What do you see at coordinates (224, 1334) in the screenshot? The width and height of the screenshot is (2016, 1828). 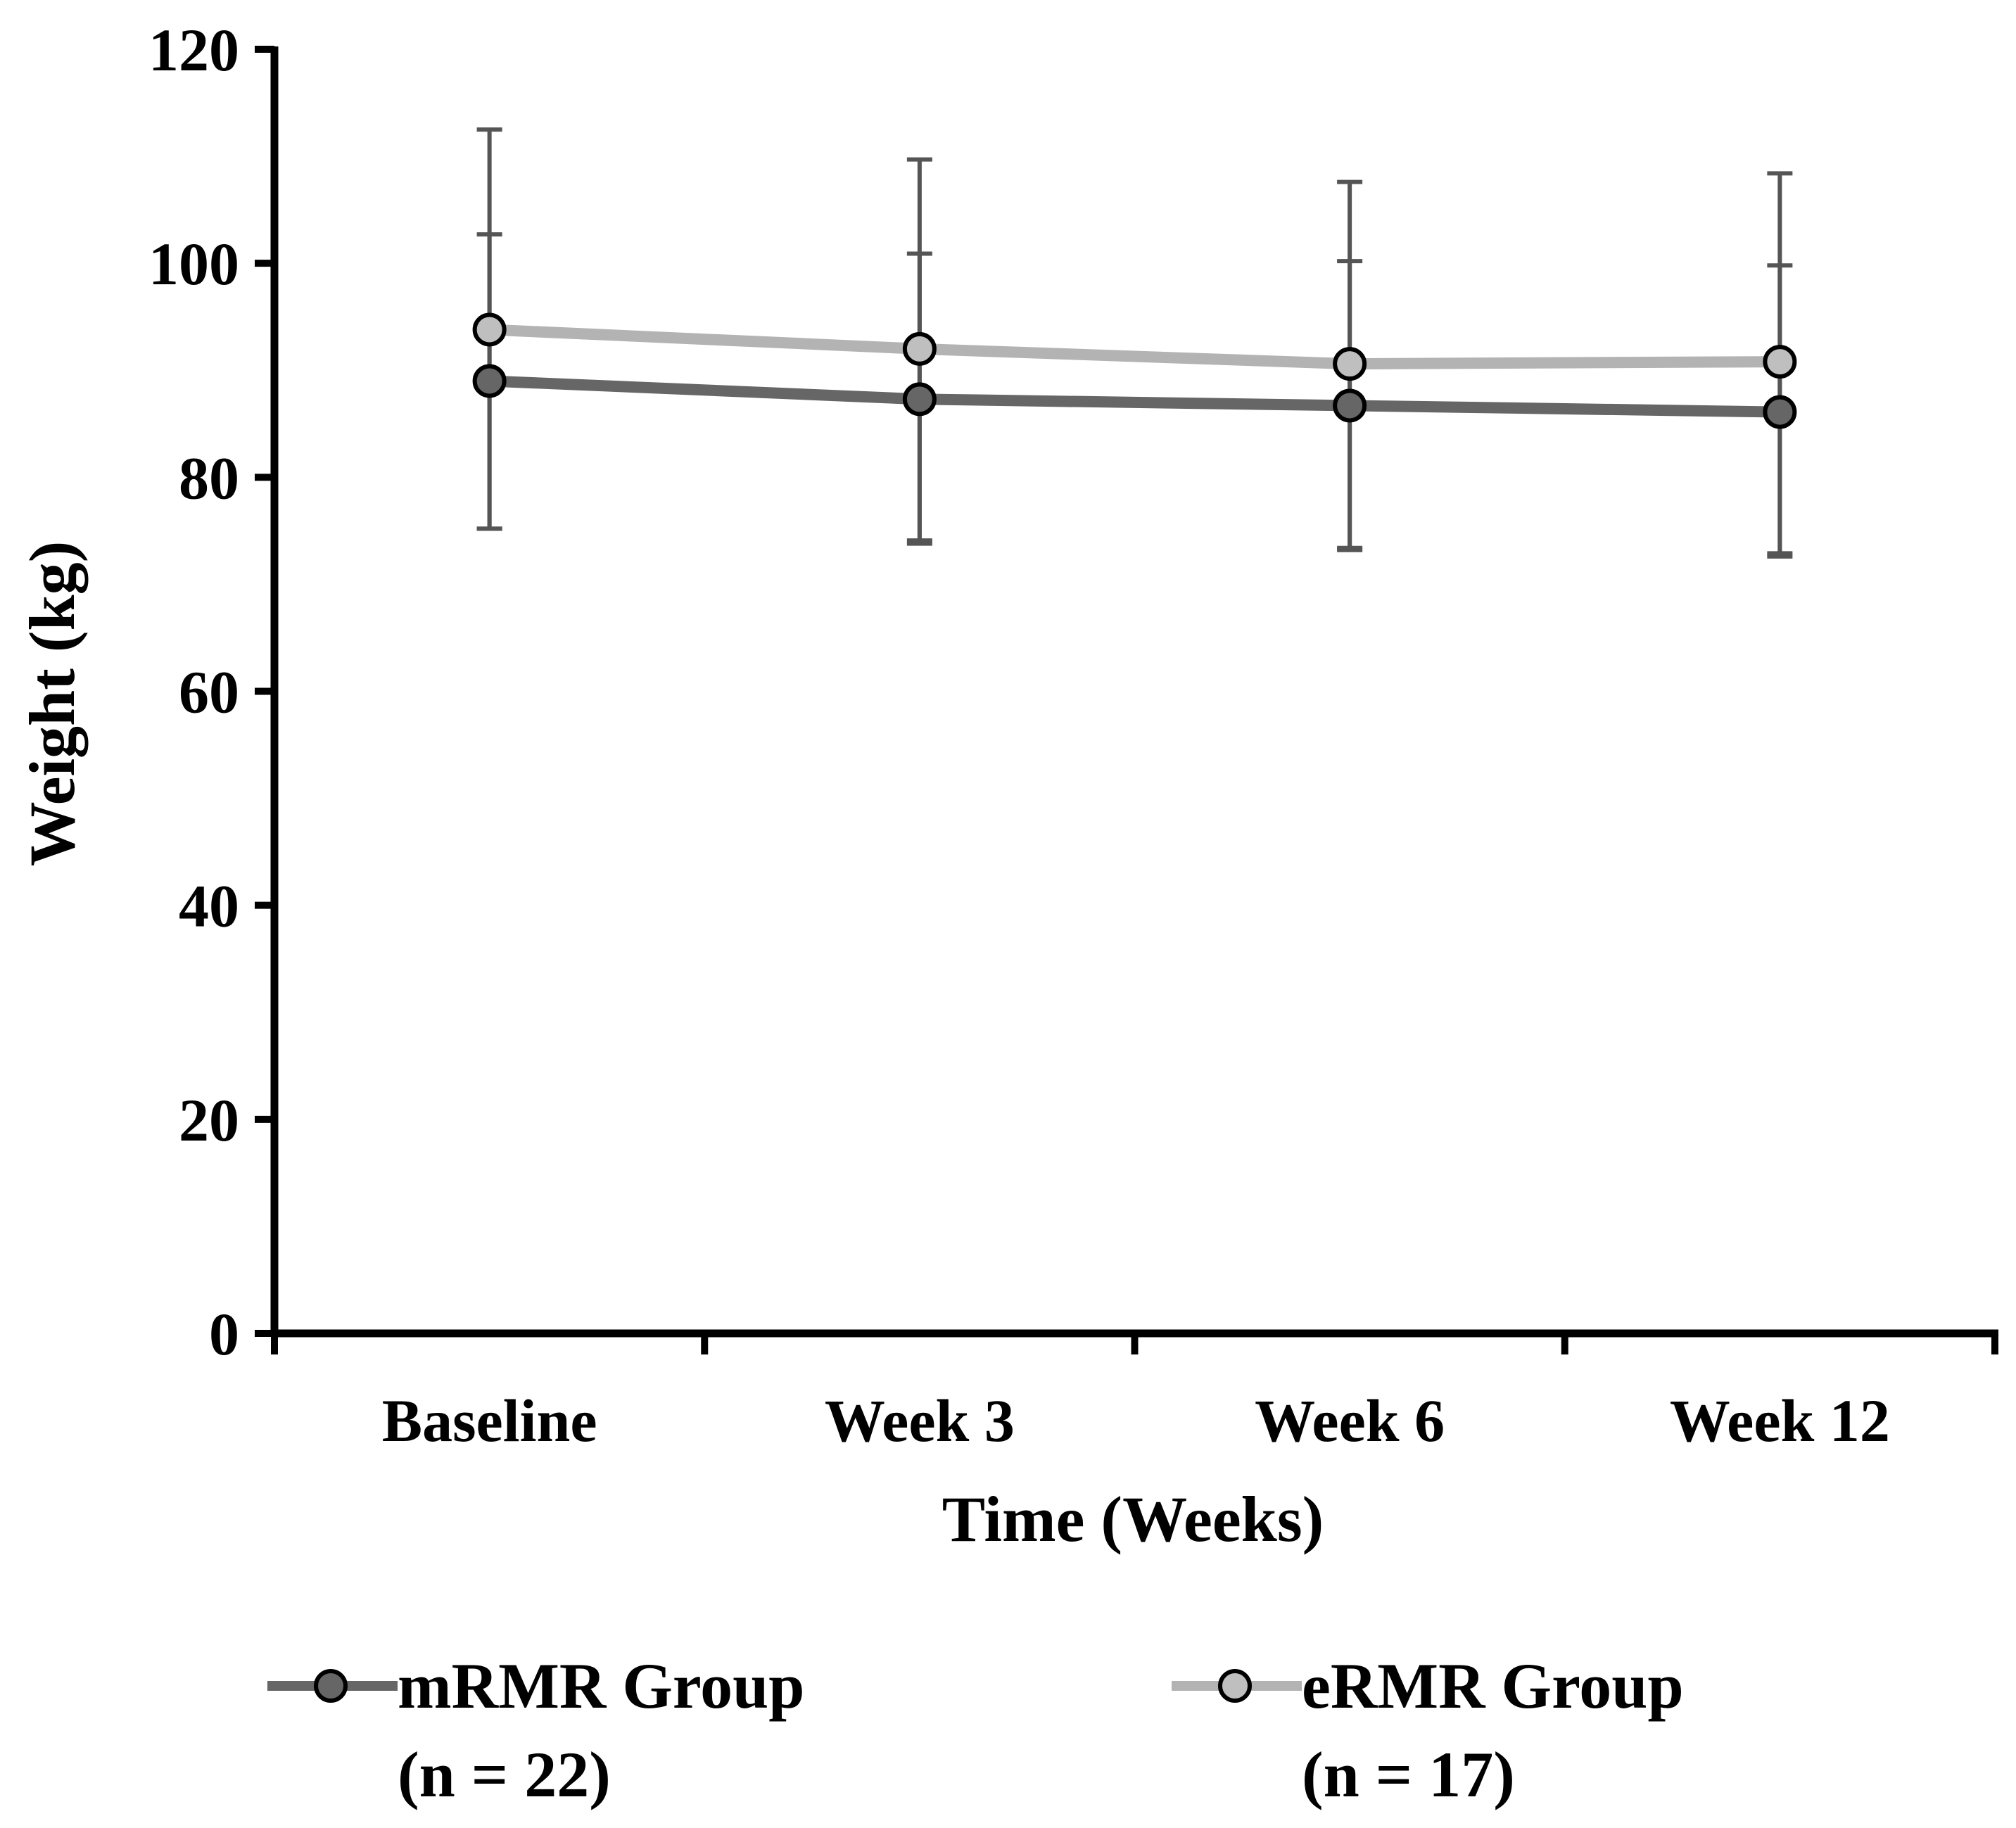 I see `y-tick-label: 0` at bounding box center [224, 1334].